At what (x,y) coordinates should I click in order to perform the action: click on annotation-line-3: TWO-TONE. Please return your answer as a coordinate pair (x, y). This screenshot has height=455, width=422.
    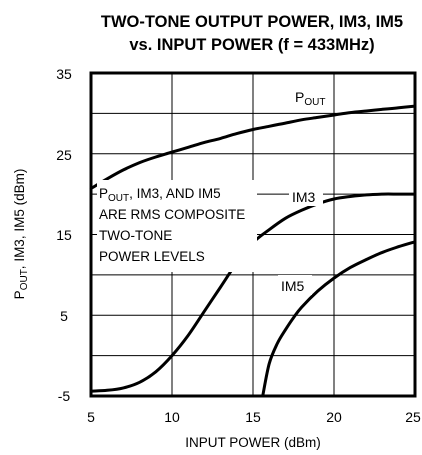
    Looking at the image, I should click on (135, 235).